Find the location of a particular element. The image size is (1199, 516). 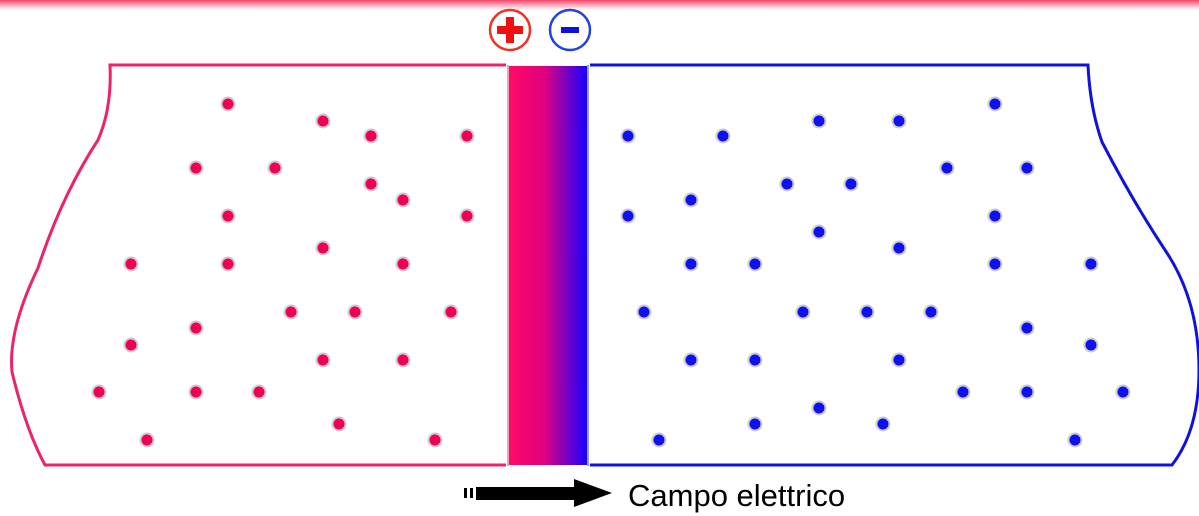

electric-field-label: Campo elettrico is located at coordinates (737, 495).